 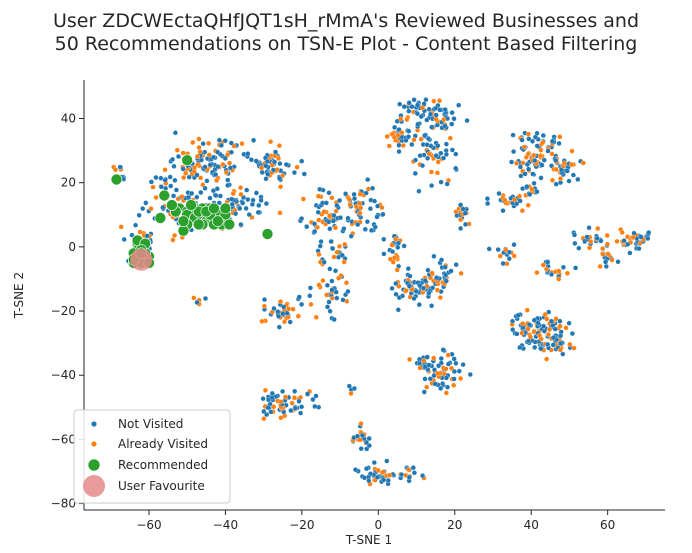 What do you see at coordinates (63, 311) in the screenshot?
I see `y-tick-label: −20` at bounding box center [63, 311].